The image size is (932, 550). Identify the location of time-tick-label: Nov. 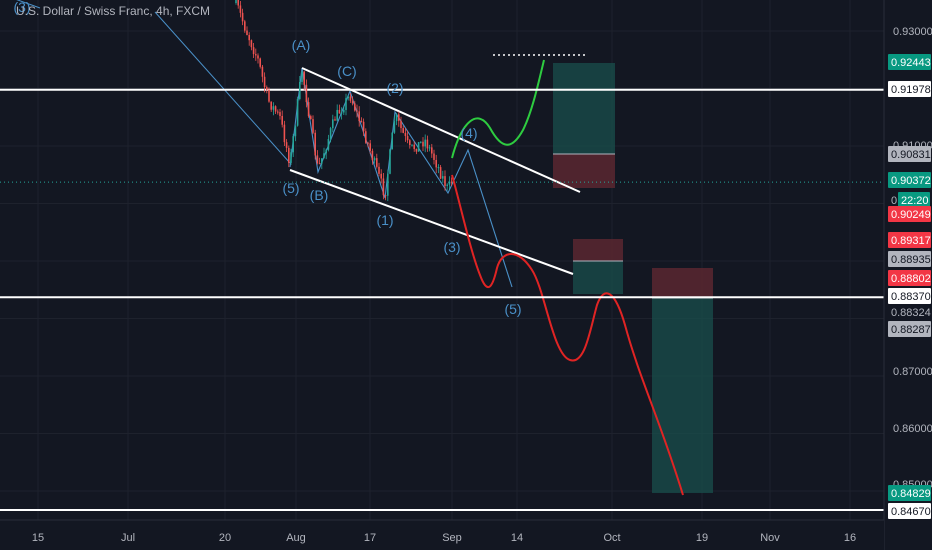
(770, 538).